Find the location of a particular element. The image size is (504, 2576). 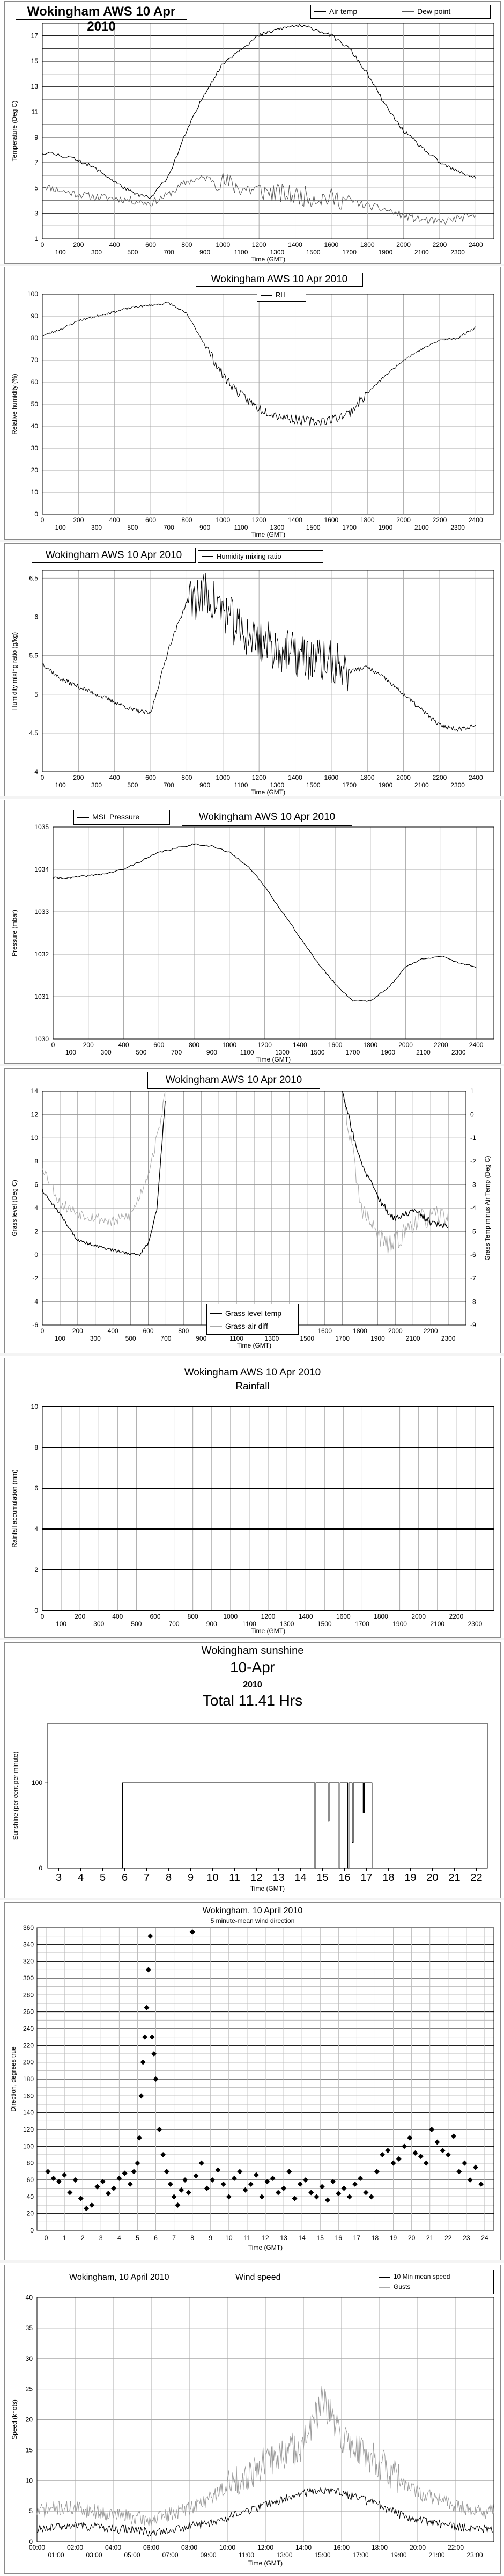

y-tick-label: -4 is located at coordinates (35, 1301).